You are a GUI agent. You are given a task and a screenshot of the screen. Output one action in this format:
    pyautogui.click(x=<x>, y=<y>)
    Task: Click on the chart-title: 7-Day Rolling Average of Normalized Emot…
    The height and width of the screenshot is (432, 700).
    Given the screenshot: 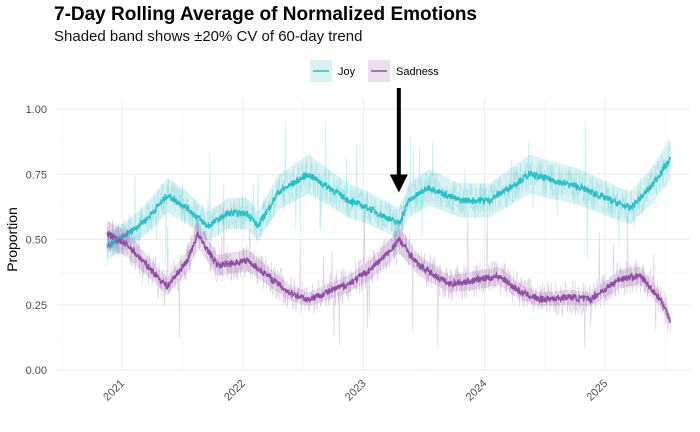 What is the action you would take?
    pyautogui.click(x=266, y=14)
    